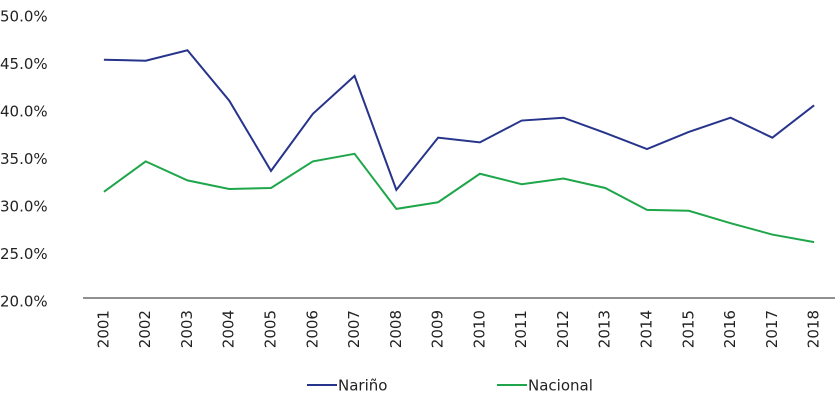 The image size is (837, 404). What do you see at coordinates (312, 329) in the screenshot?
I see `x-tick-label: 2006` at bounding box center [312, 329].